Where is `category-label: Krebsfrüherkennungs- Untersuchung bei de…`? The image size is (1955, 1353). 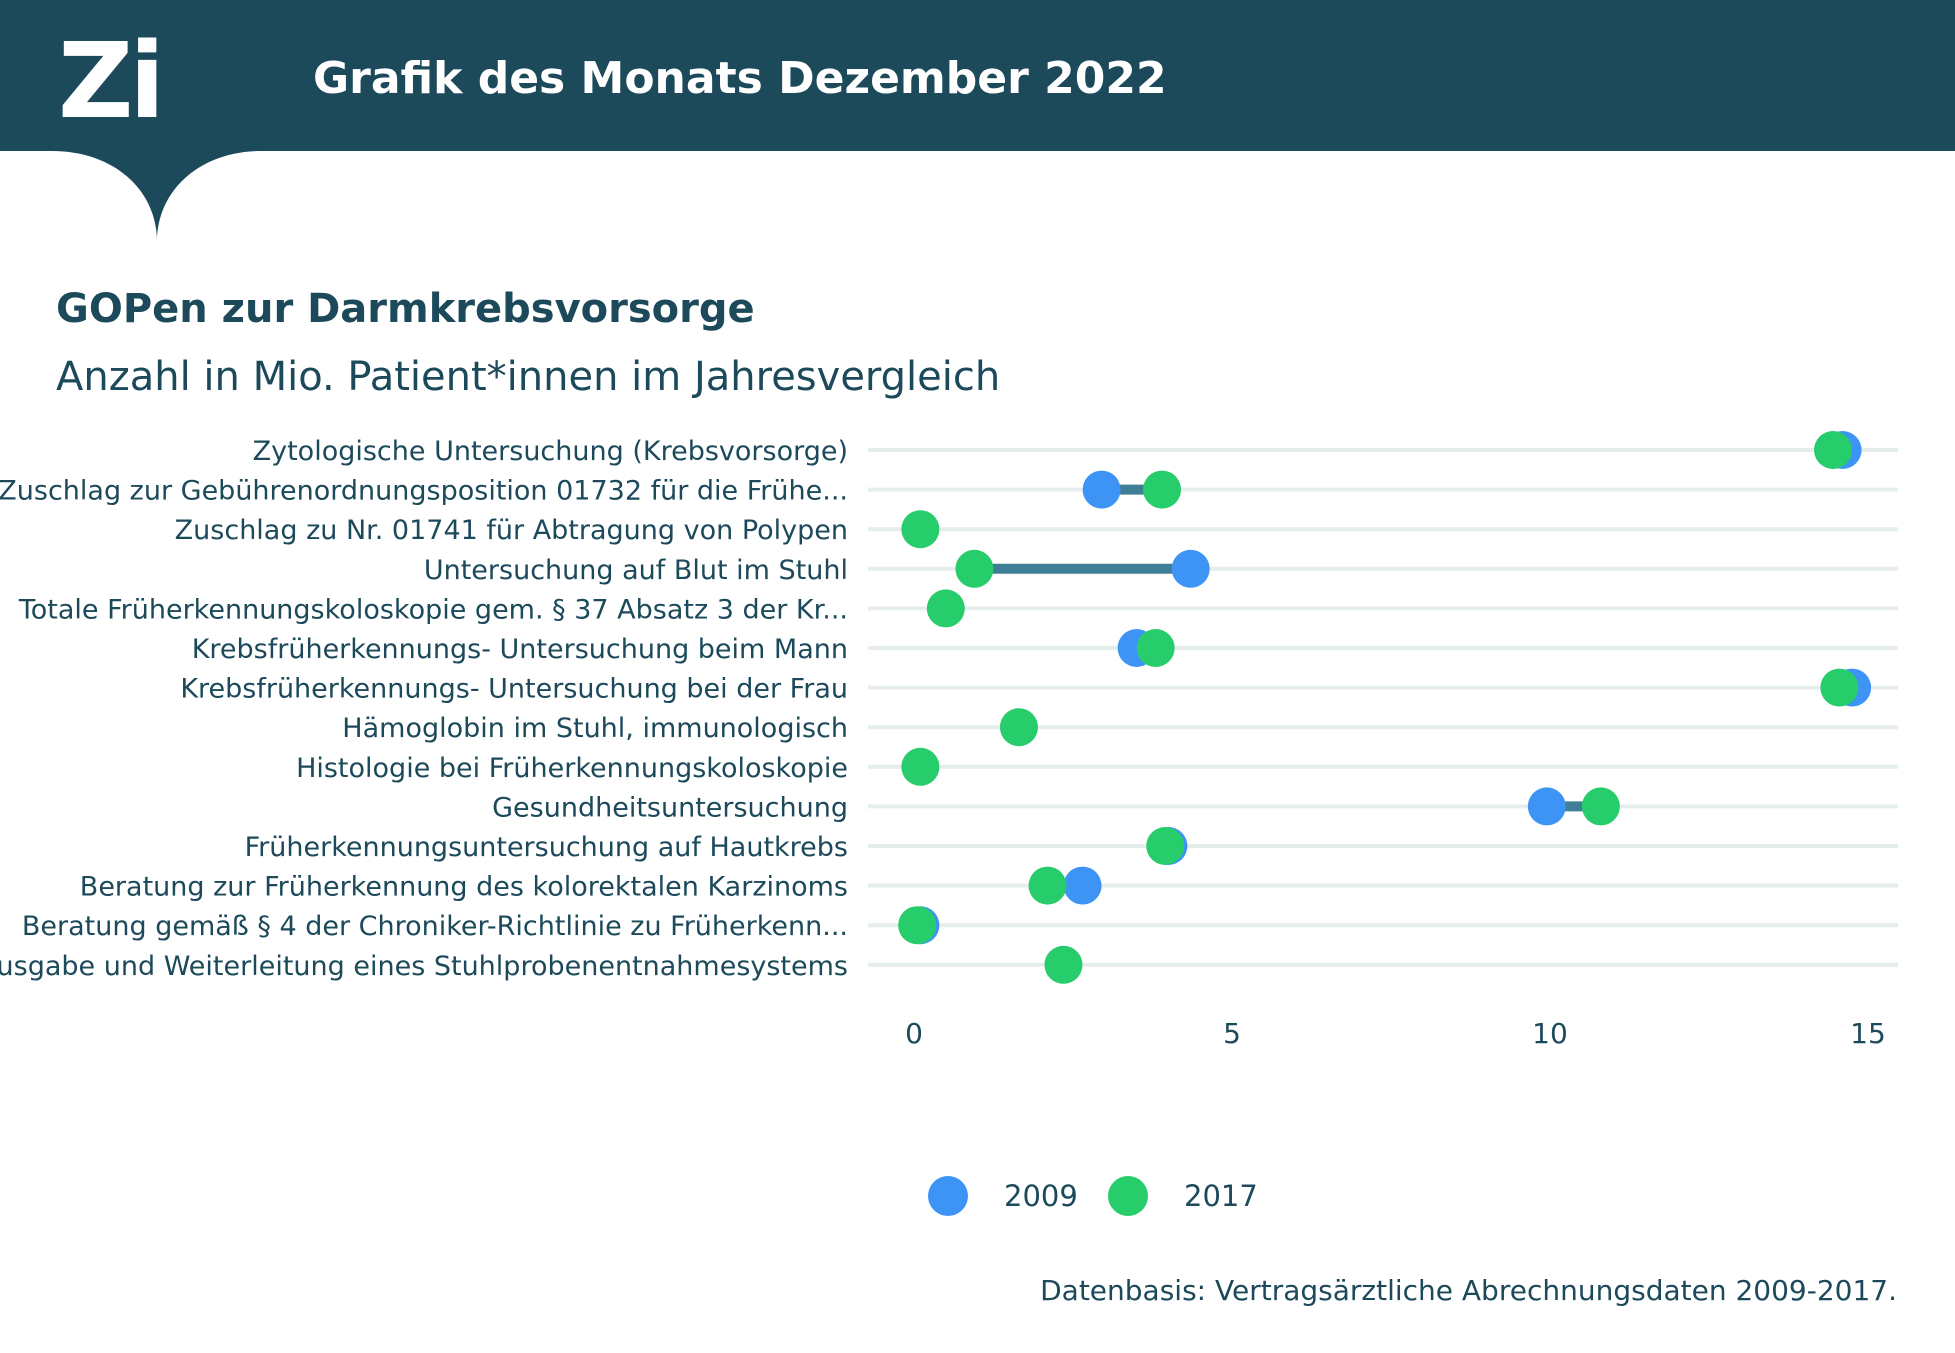
category-label: Krebsfrüherkennungs- Untersuchung bei de… is located at coordinates (514, 689).